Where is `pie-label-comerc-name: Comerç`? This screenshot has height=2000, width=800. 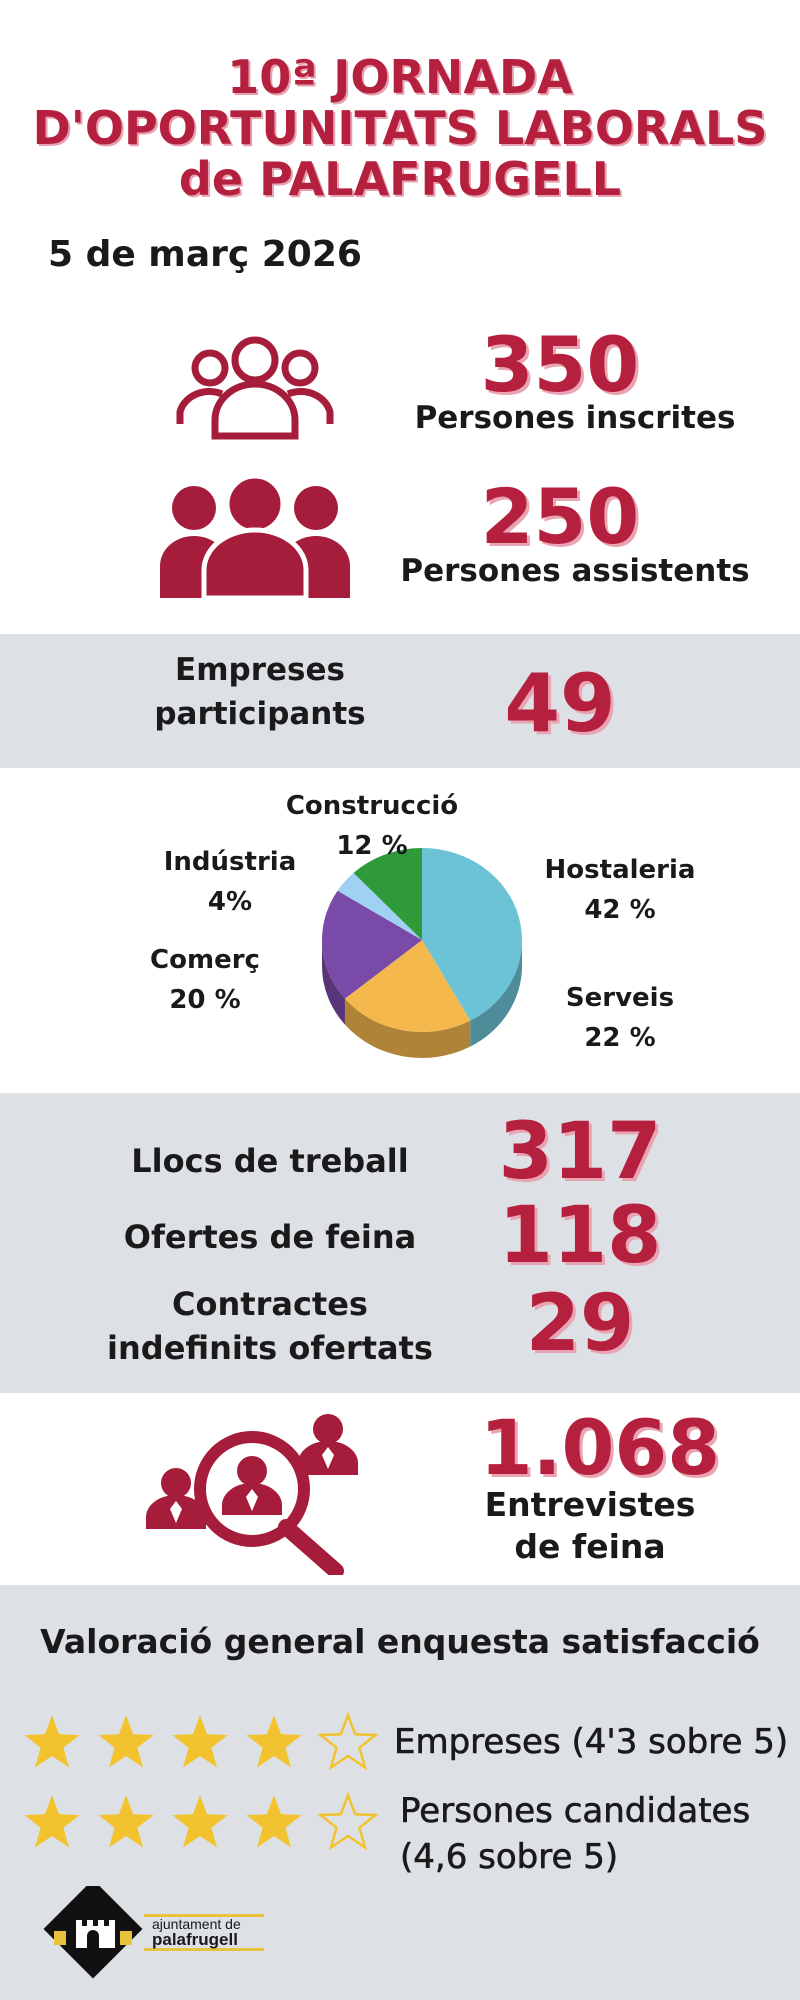
pie-label-comerc-name: Comerç is located at coordinates (205, 960).